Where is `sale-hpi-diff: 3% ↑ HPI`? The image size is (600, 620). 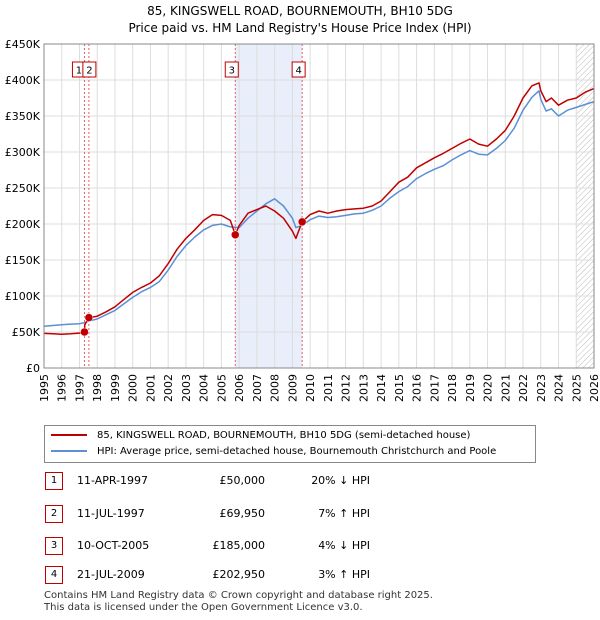 sale-hpi-diff: 3% ↑ HPI is located at coordinates (344, 574).